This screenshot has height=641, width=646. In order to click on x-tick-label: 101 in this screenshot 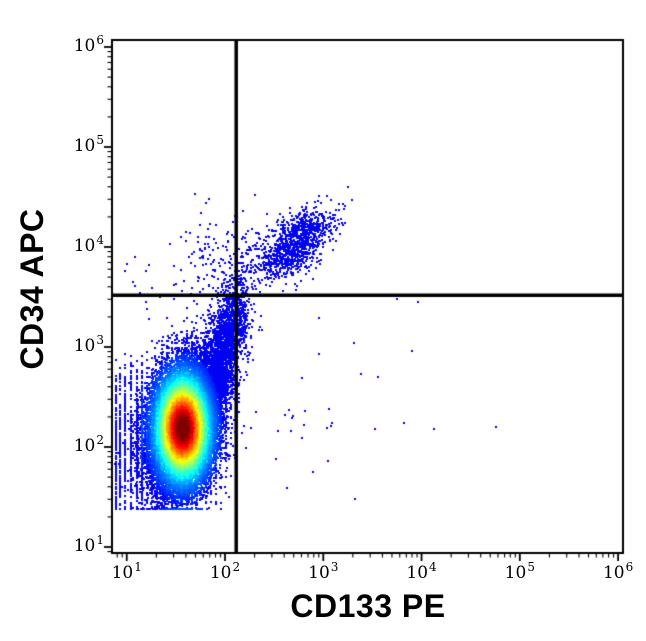, I will do `click(126, 571)`.